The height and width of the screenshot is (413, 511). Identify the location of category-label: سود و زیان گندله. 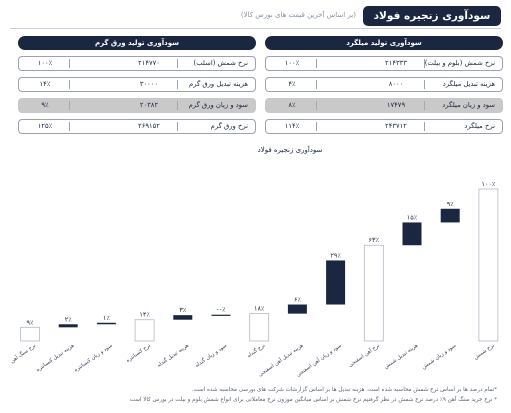
(211, 355).